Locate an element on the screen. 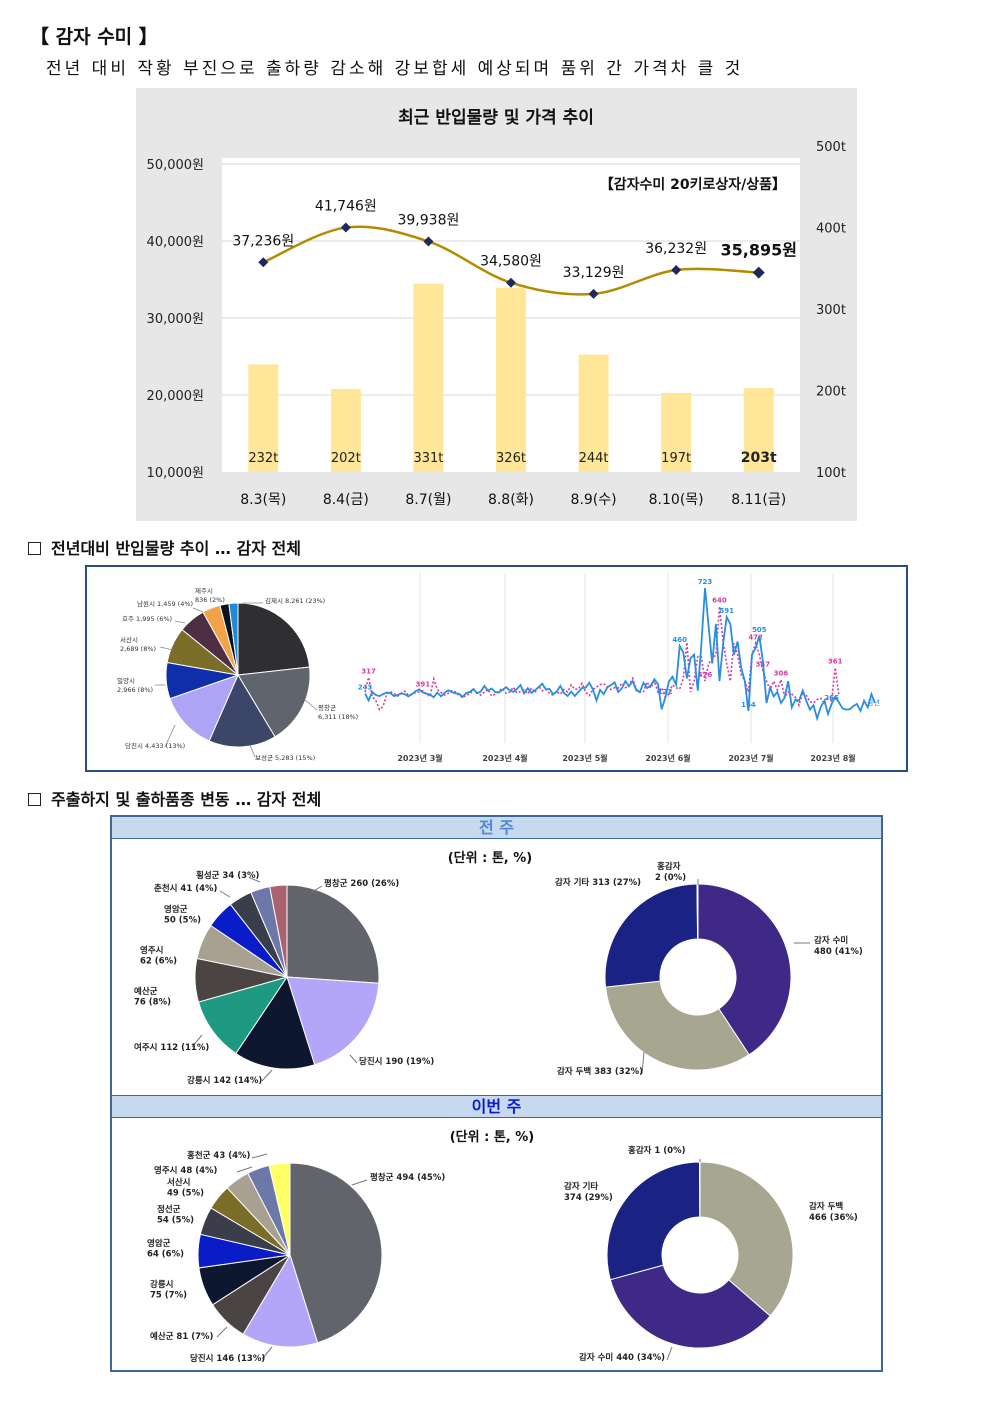  point-label: 640 is located at coordinates (719, 600).